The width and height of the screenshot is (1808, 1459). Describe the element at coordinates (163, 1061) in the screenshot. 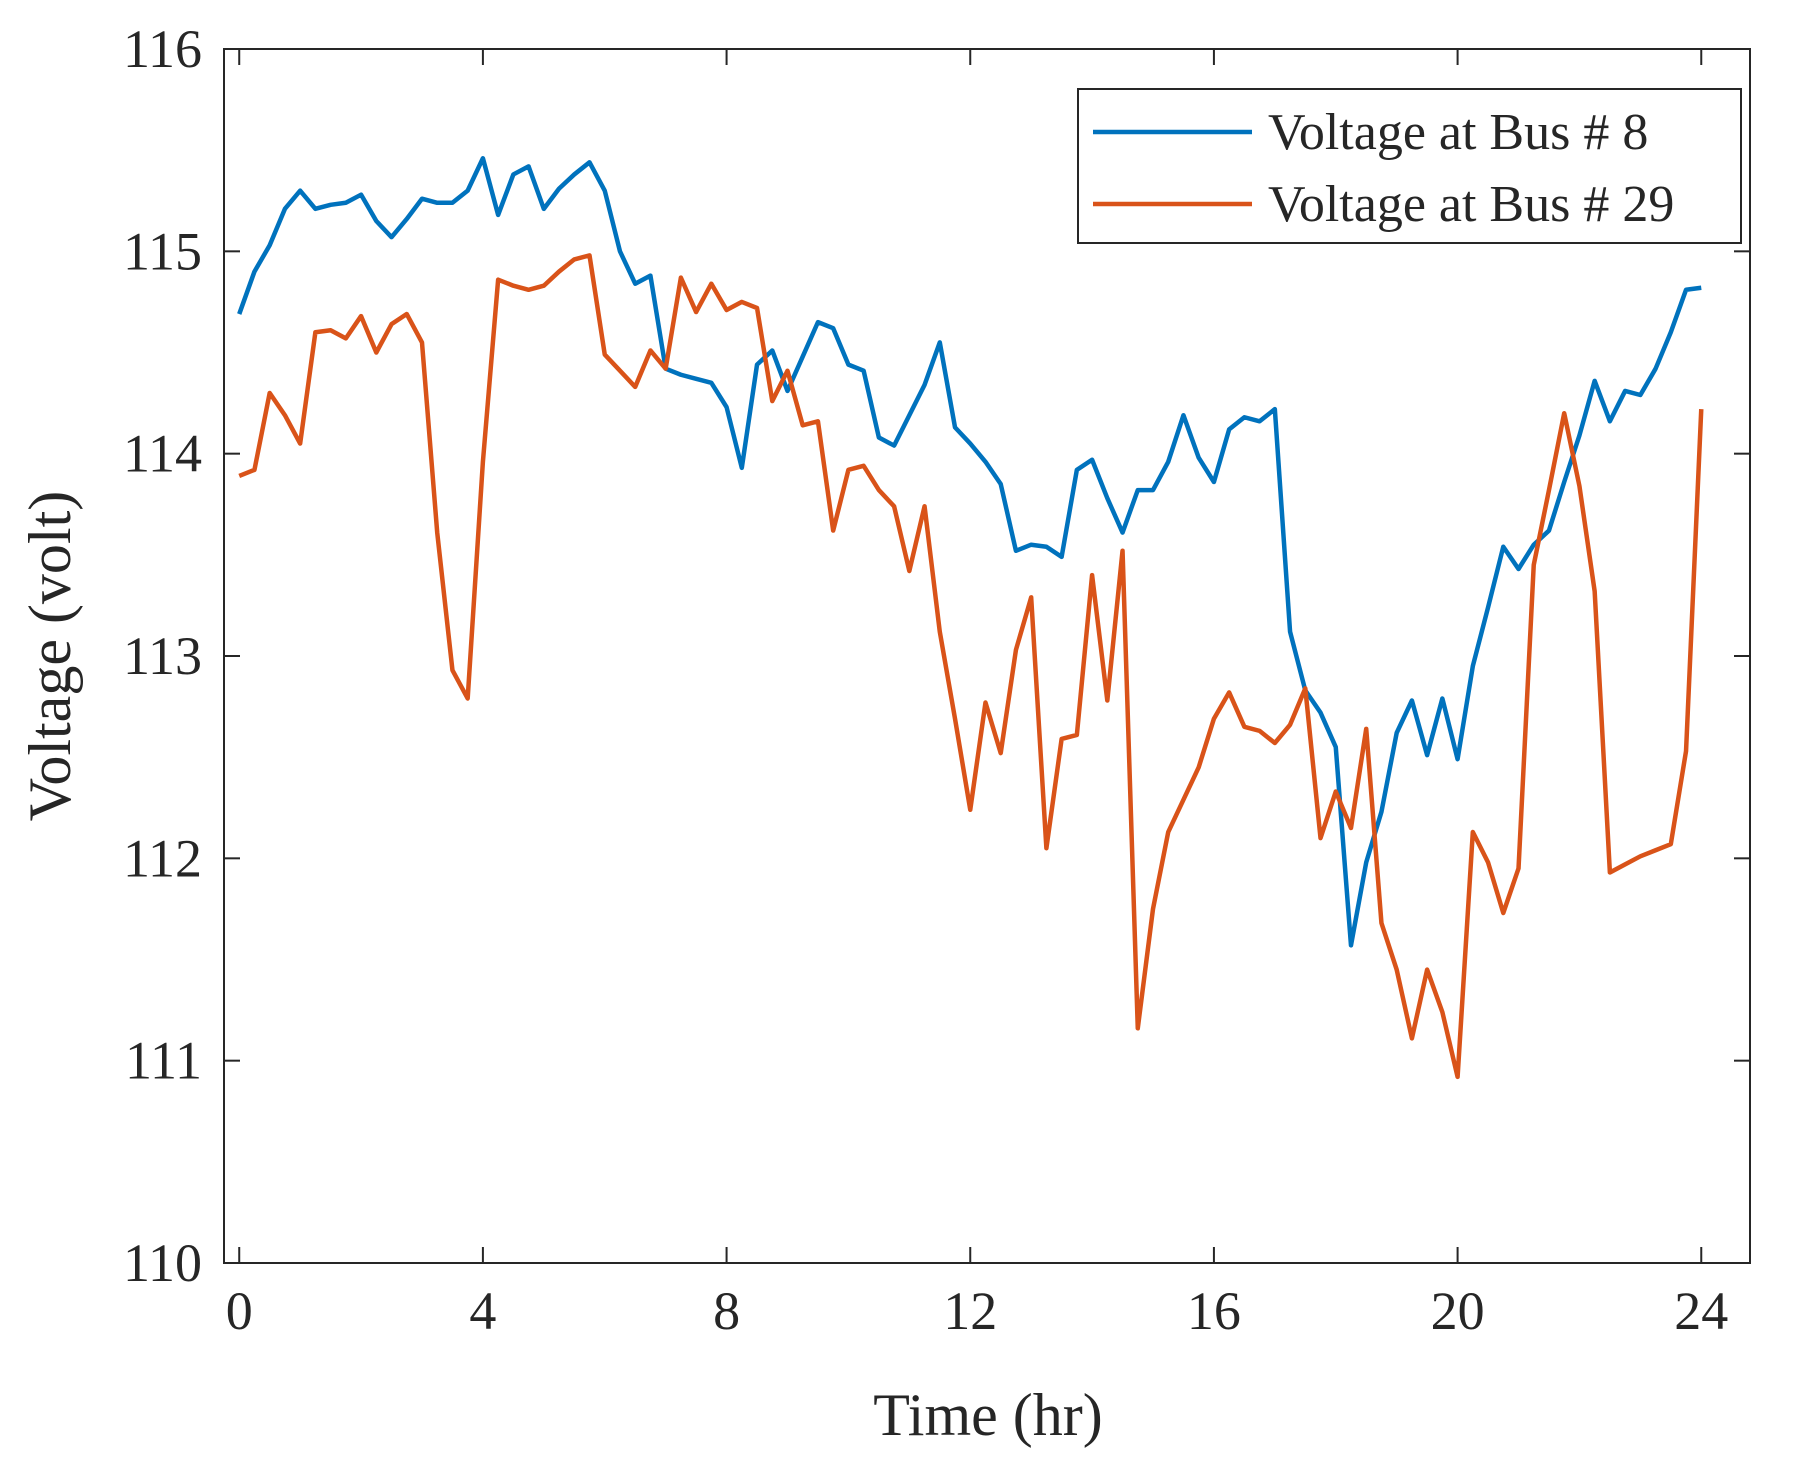

I see `y-tick-label: 111` at that location.